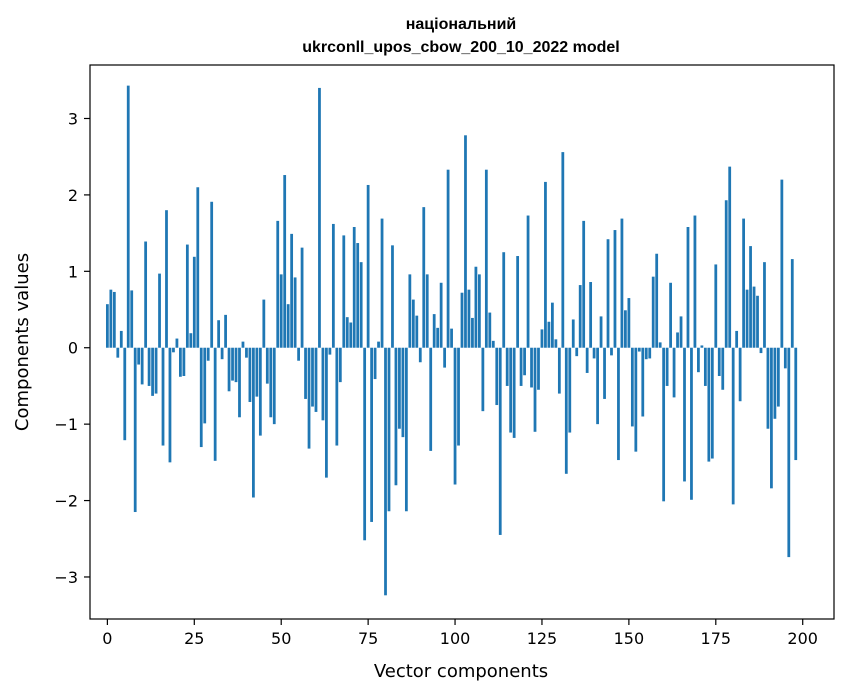  Describe the element at coordinates (66, 577) in the screenshot. I see `y-tick-label: −3` at that location.